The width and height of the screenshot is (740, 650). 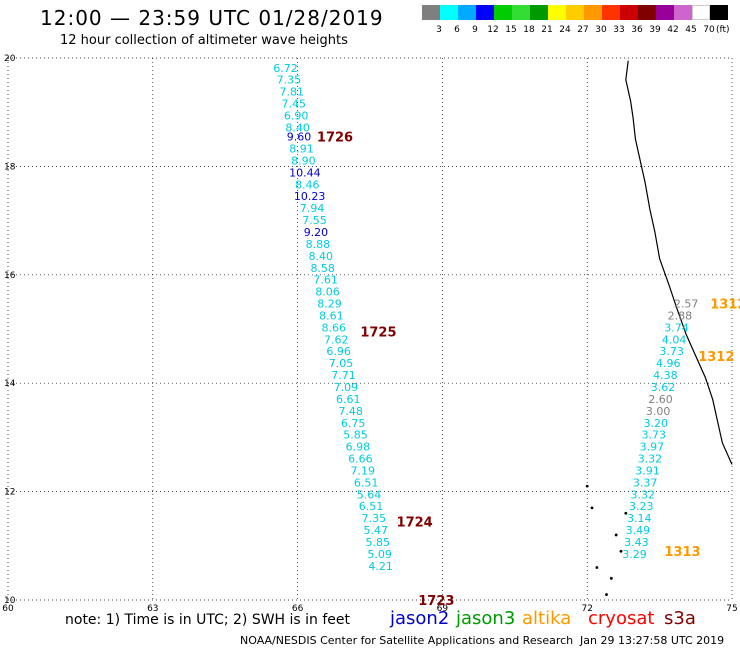 What do you see at coordinates (621, 618) in the screenshot?
I see `satellite-legend-item: cryosat` at bounding box center [621, 618].